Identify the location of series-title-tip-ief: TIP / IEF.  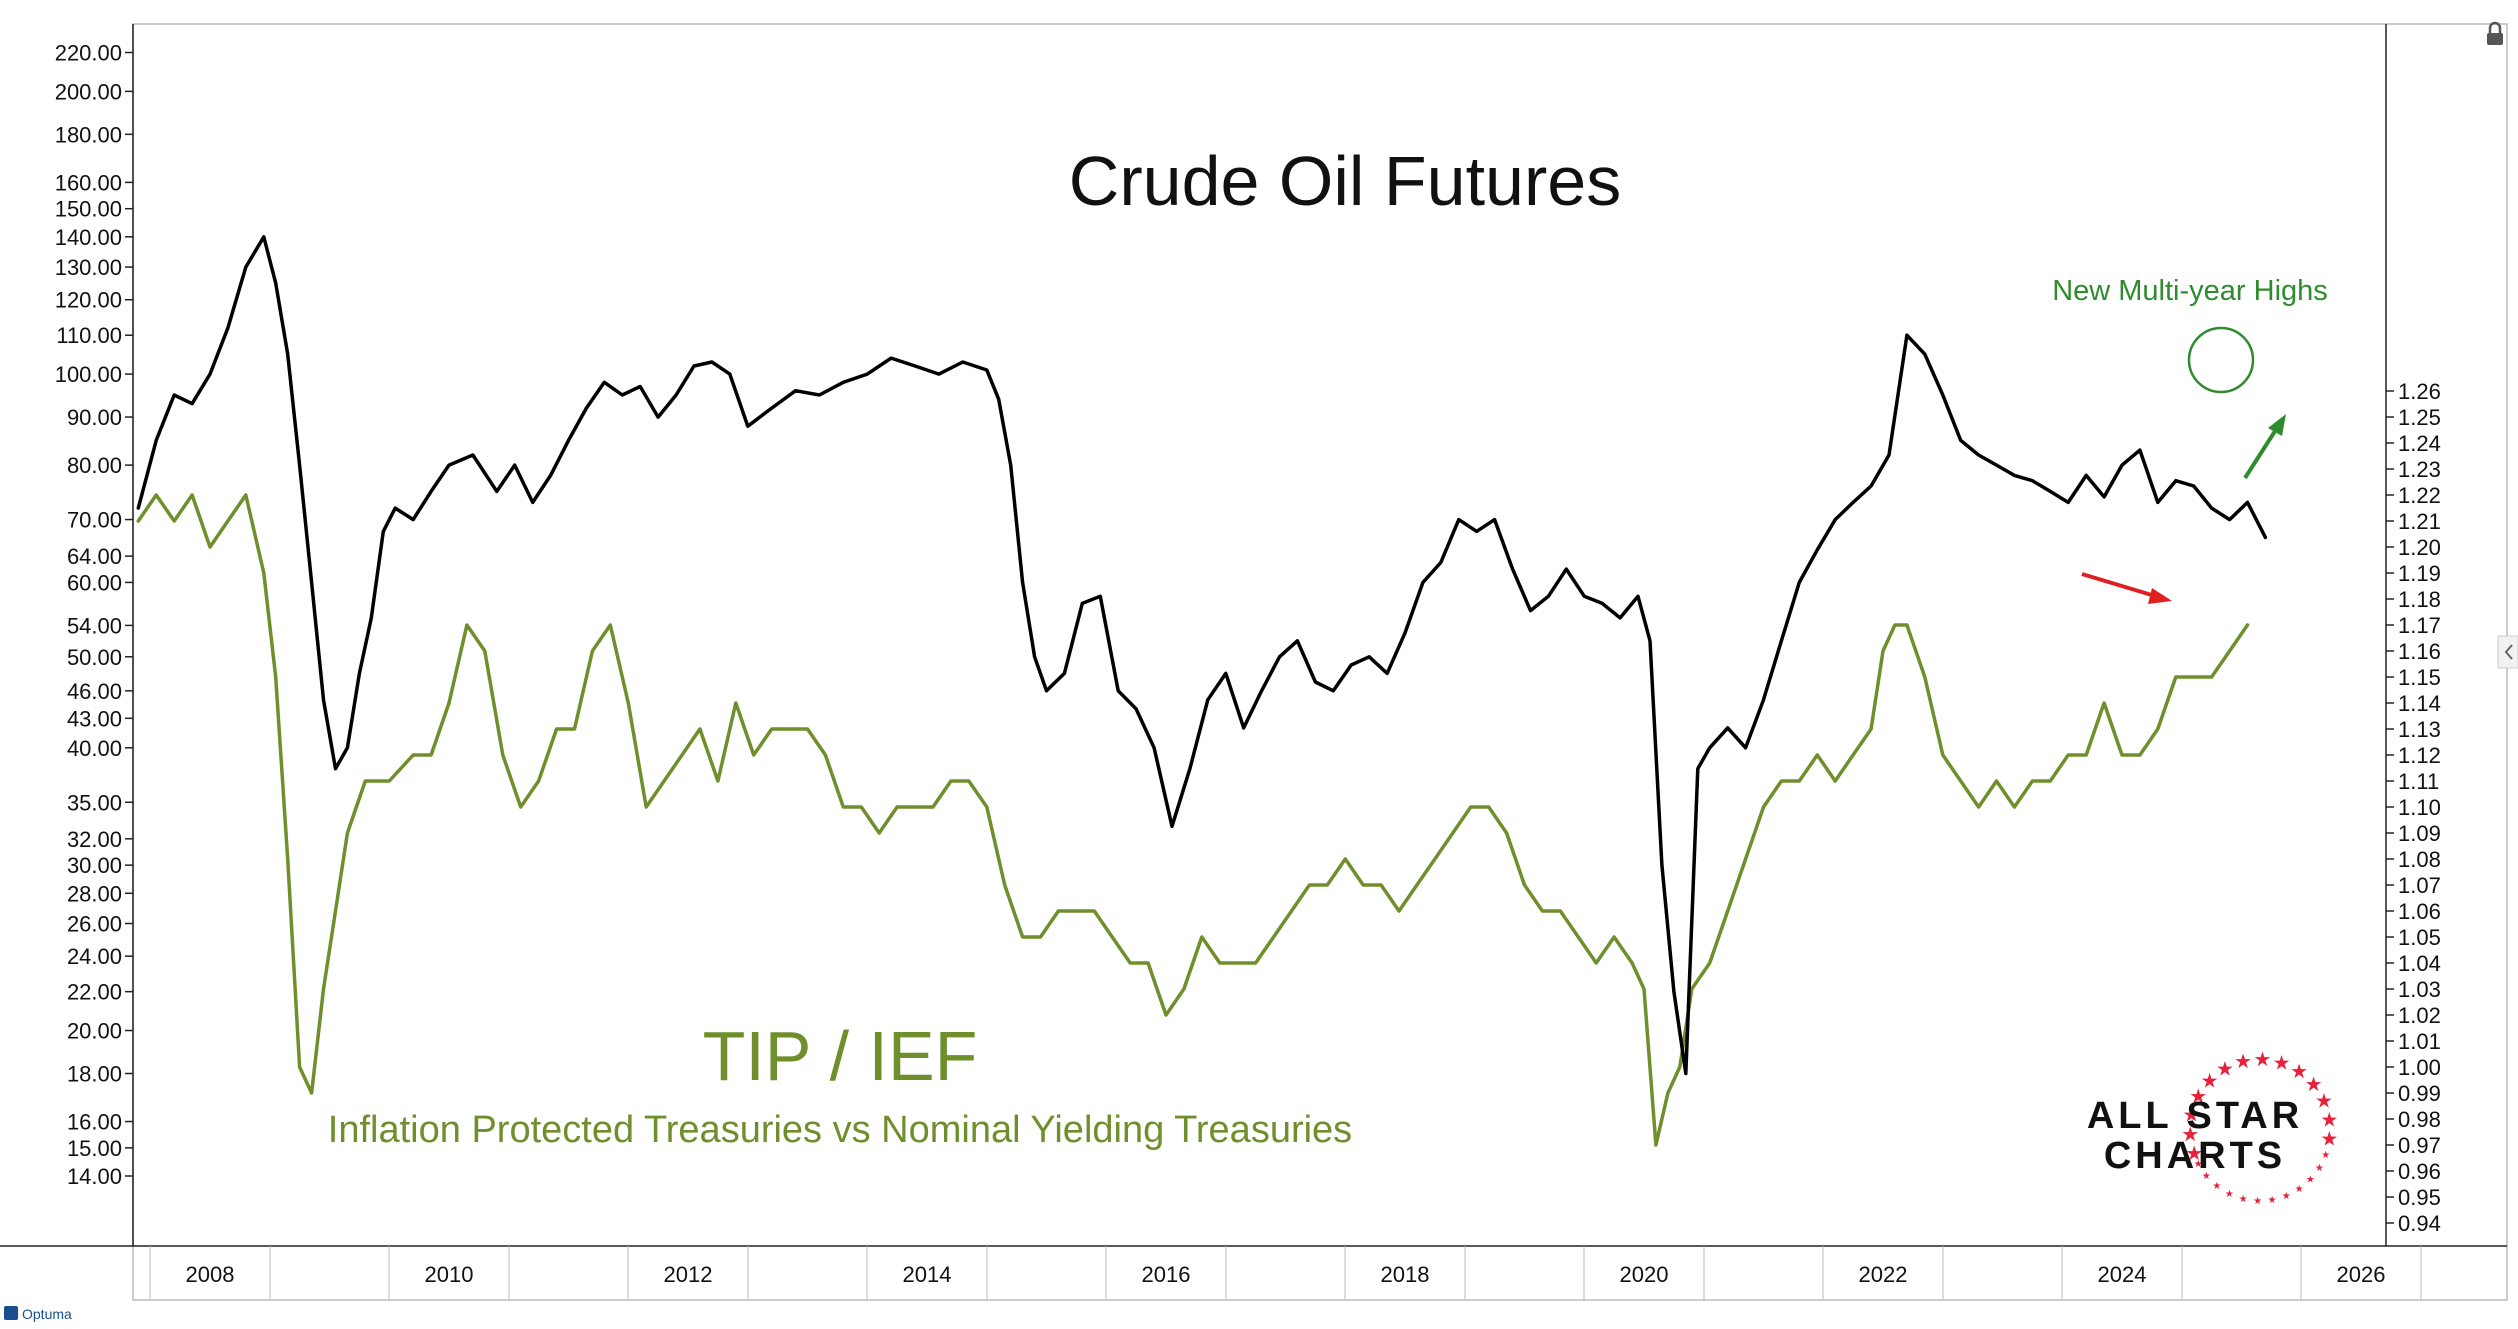
(840, 1056).